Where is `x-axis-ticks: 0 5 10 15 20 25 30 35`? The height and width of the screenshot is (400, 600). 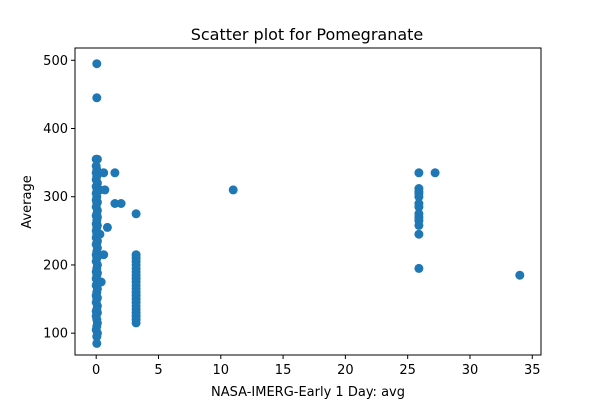 x-axis-ticks: 0 5 10 15 20 25 30 35 is located at coordinates (316, 366).